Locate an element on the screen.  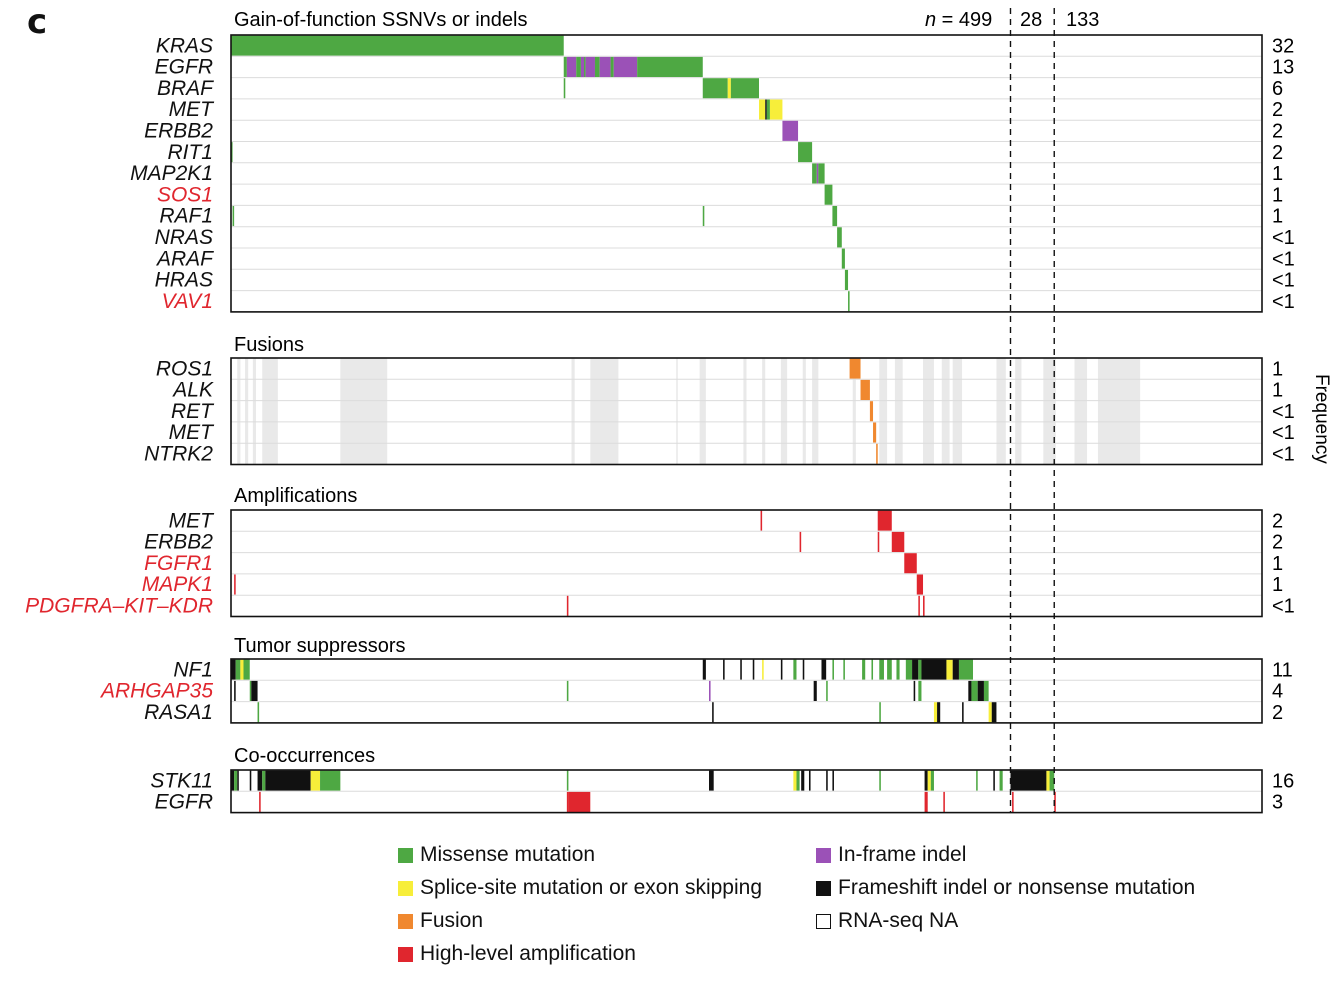
frequency-alk: 1 is located at coordinates (1277, 391).